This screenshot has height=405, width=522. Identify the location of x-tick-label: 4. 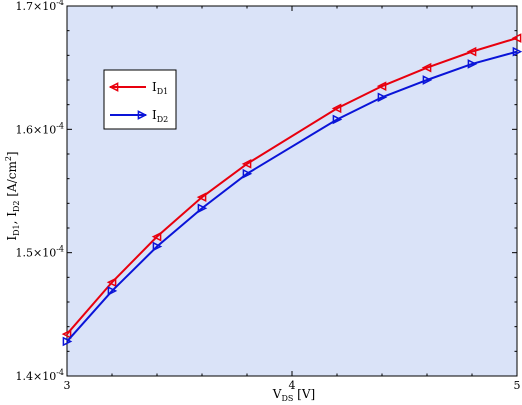
(292, 385).